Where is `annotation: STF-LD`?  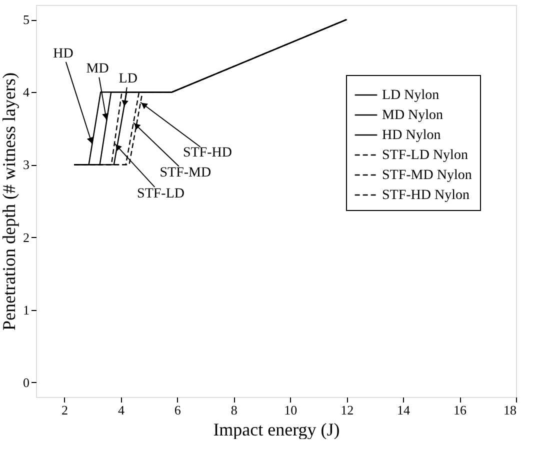
annotation: STF-LD is located at coordinates (161, 194).